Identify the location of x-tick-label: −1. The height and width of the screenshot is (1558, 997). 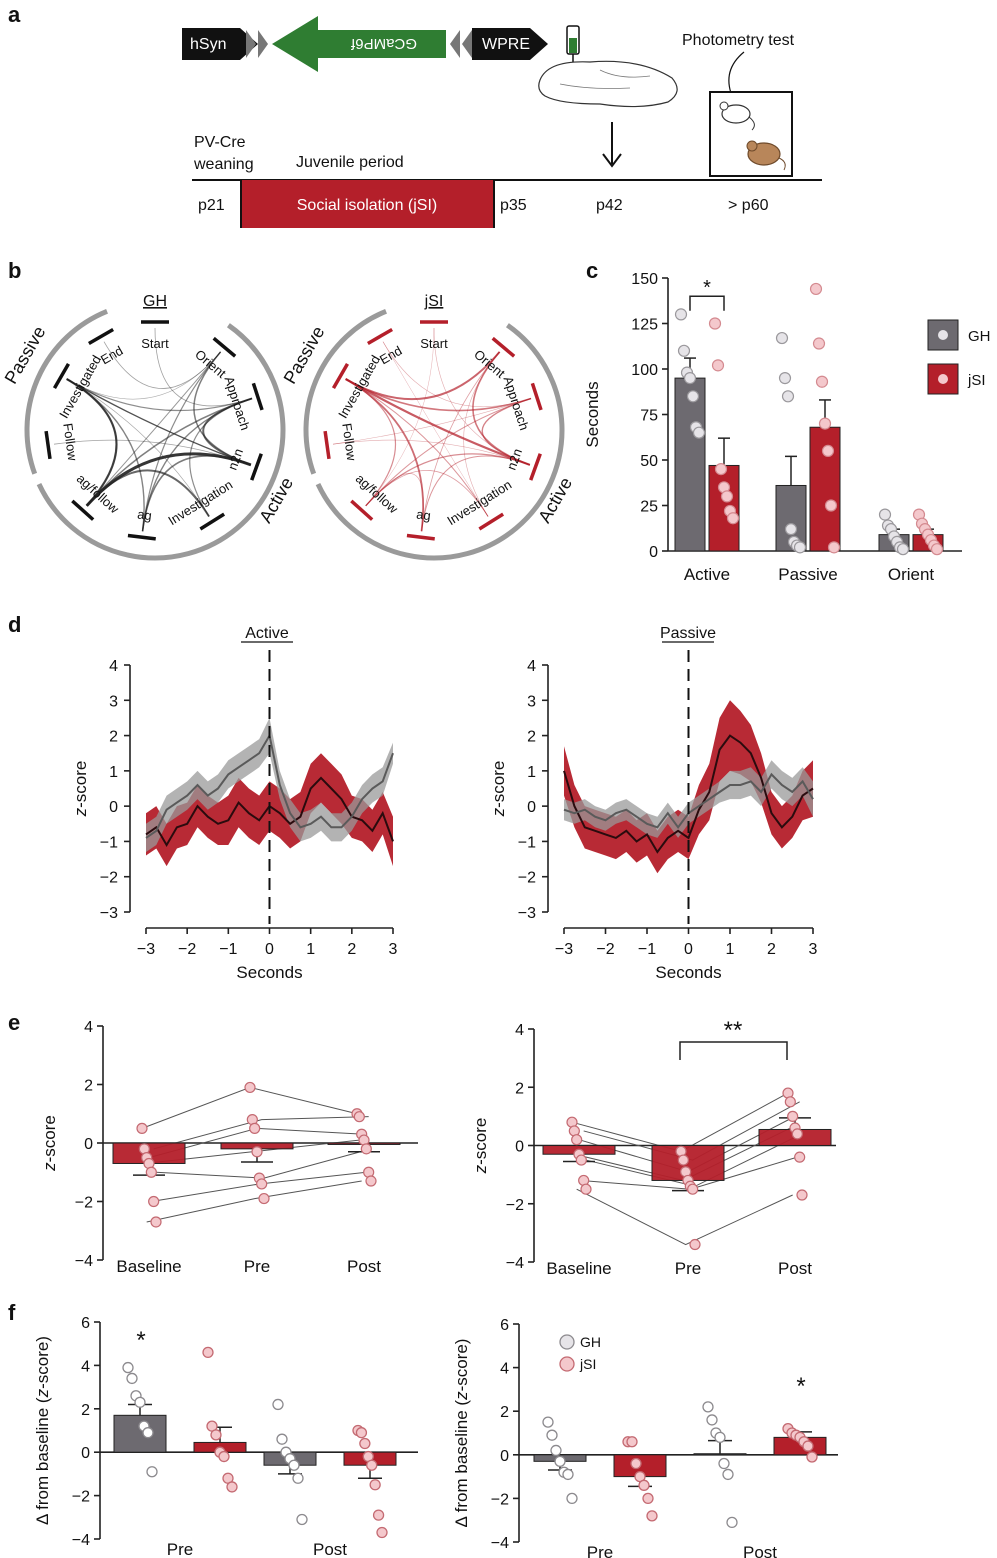
(228, 949).